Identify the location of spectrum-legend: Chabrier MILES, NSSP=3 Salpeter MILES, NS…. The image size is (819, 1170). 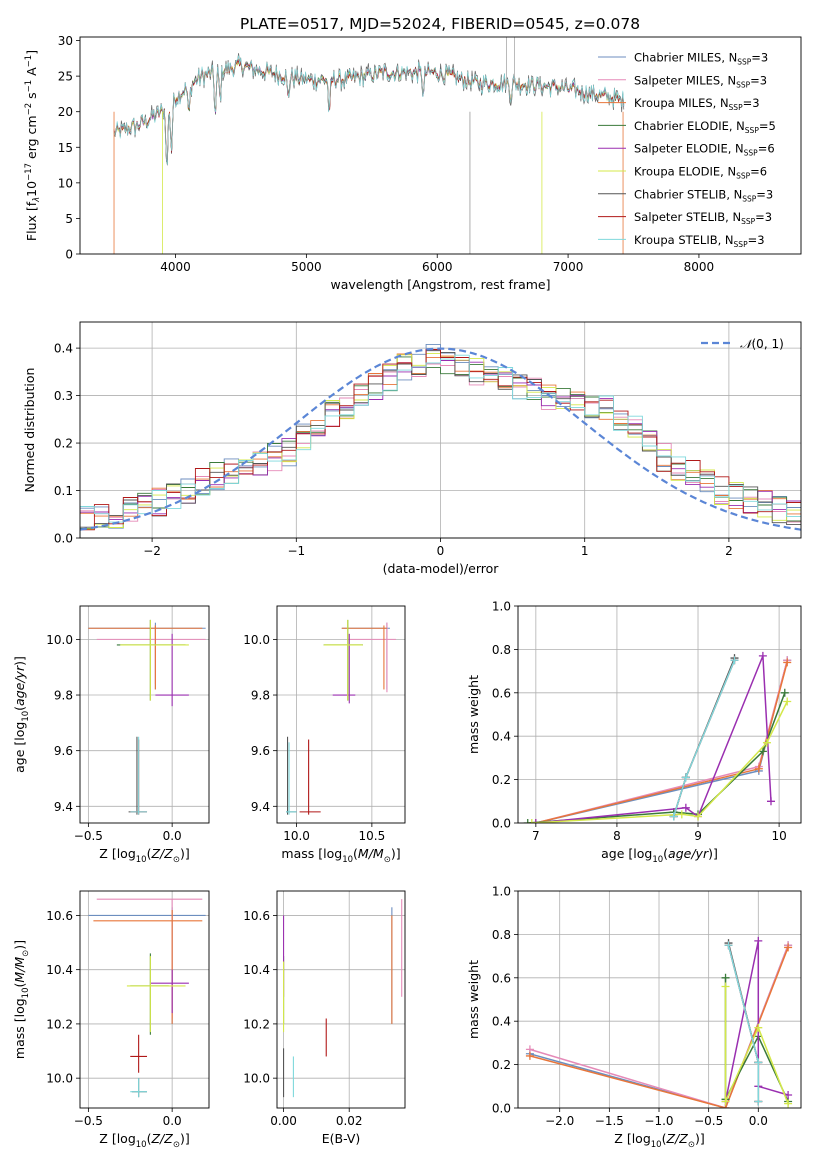
(687, 150).